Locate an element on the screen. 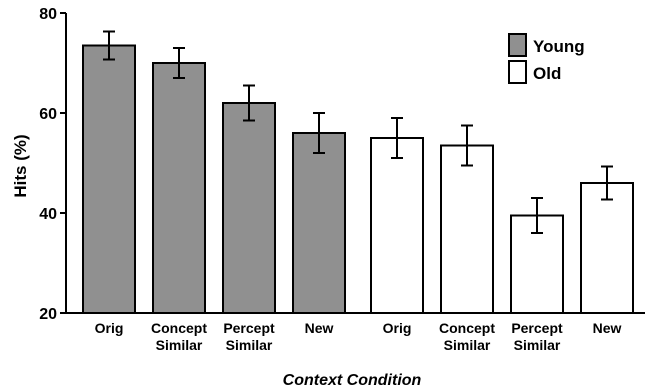  y-axis-label: Hits (%) is located at coordinates (20, 165).